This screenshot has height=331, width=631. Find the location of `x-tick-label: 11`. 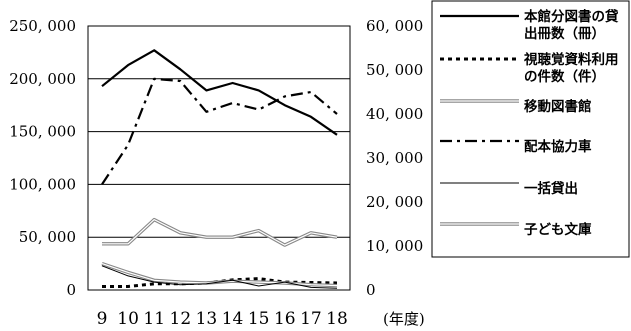

x-tick-label: 11 is located at coordinates (154, 319).